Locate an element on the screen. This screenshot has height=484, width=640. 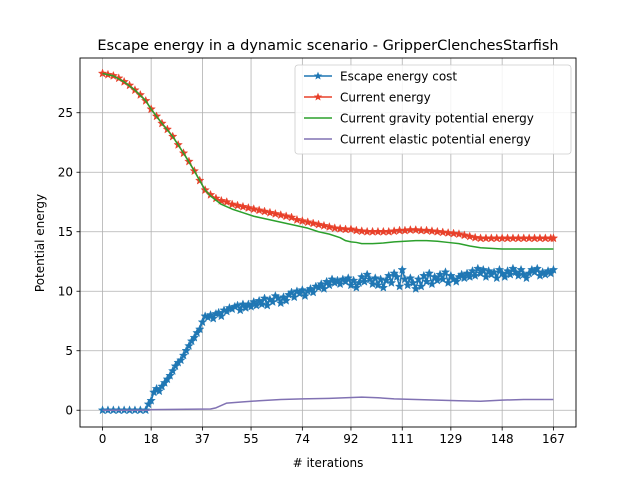
legend-marker is located at coordinates (318, 96).